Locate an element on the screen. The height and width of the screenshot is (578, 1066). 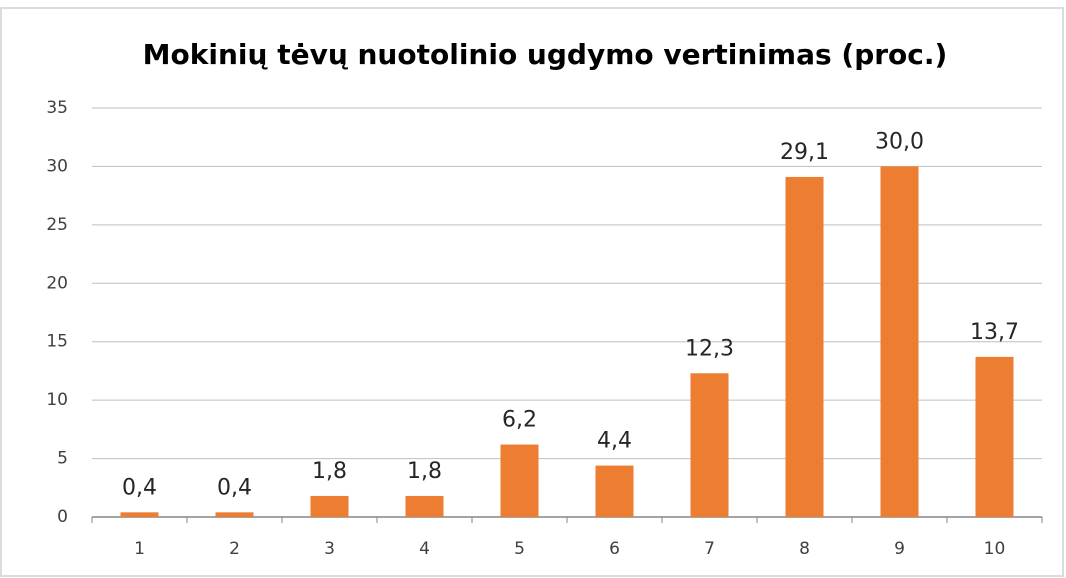
y-tick-label: 0 is located at coordinates (62, 517).